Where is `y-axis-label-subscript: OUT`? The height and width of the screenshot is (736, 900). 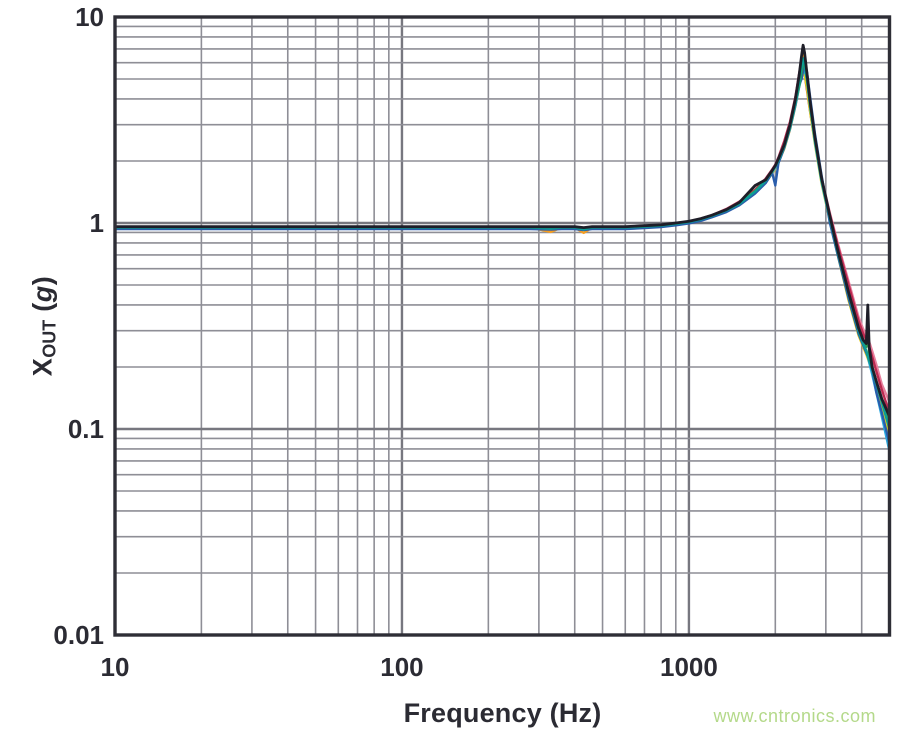
y-axis-label-subscript: OUT is located at coordinates (49, 338).